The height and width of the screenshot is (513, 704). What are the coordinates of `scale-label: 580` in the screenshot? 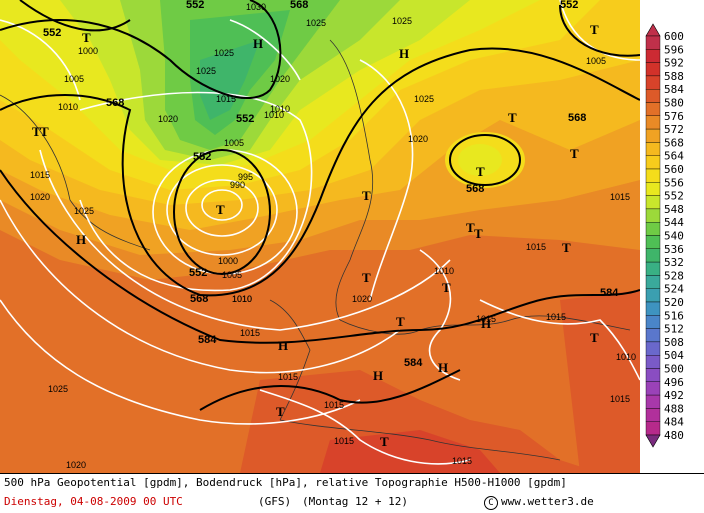 It's located at (674, 103).